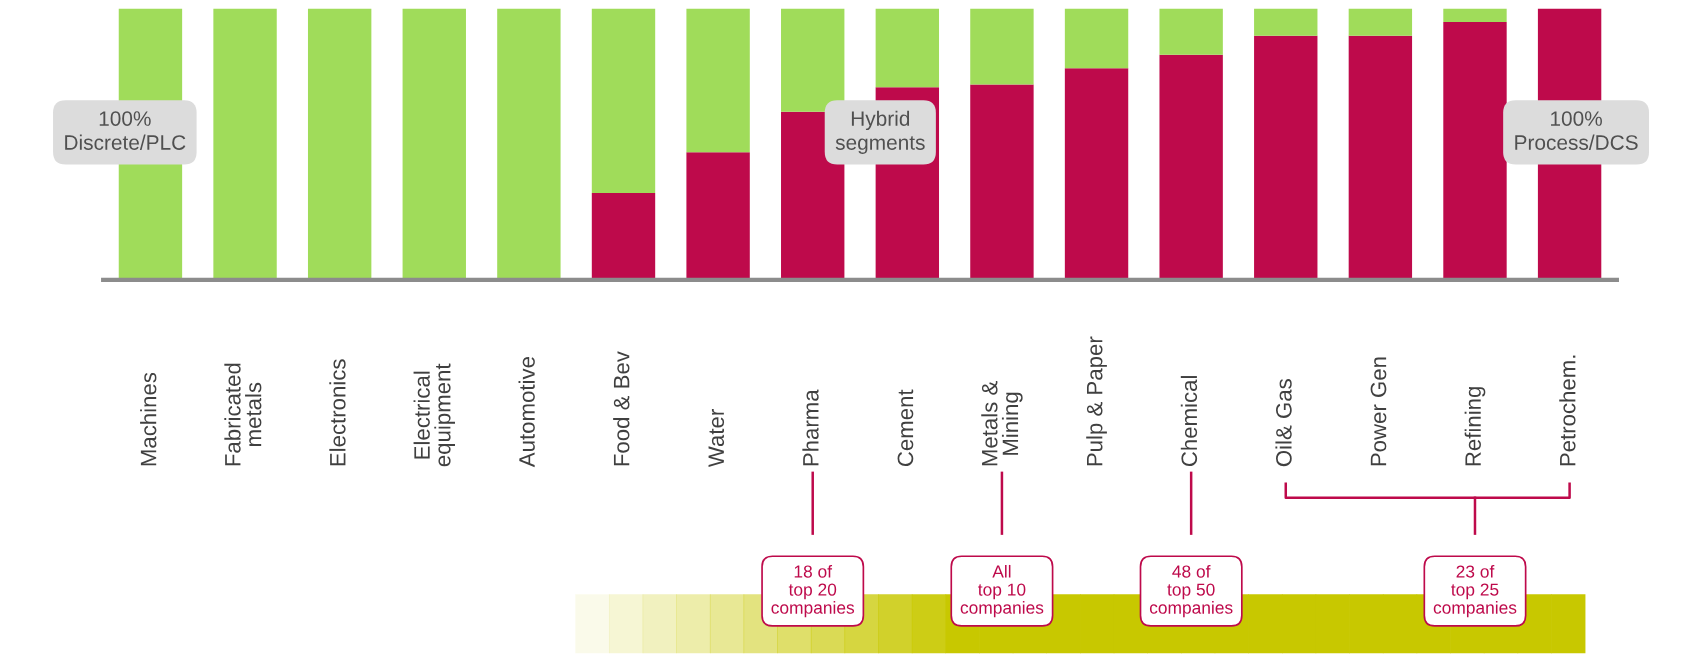  What do you see at coordinates (1002, 423) in the screenshot?
I see `x-tick-label: Metals & Mining` at bounding box center [1002, 423].